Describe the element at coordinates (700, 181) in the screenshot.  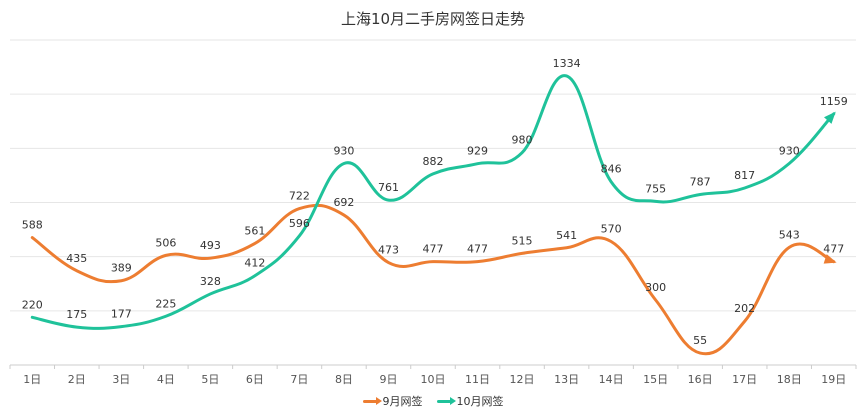
I see `data-label-oct: 787` at that location.